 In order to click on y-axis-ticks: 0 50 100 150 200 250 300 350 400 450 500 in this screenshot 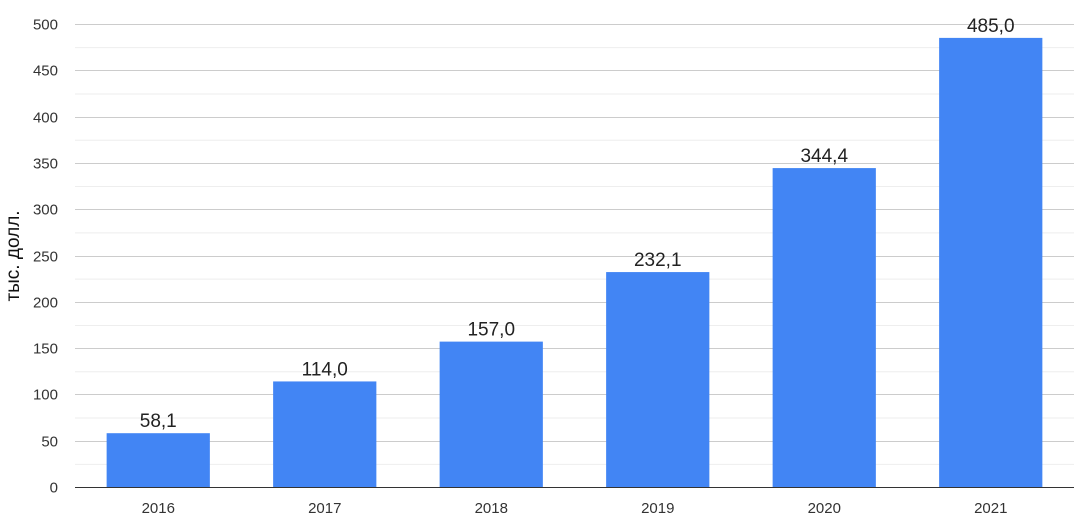, I will do `click(45, 257)`.